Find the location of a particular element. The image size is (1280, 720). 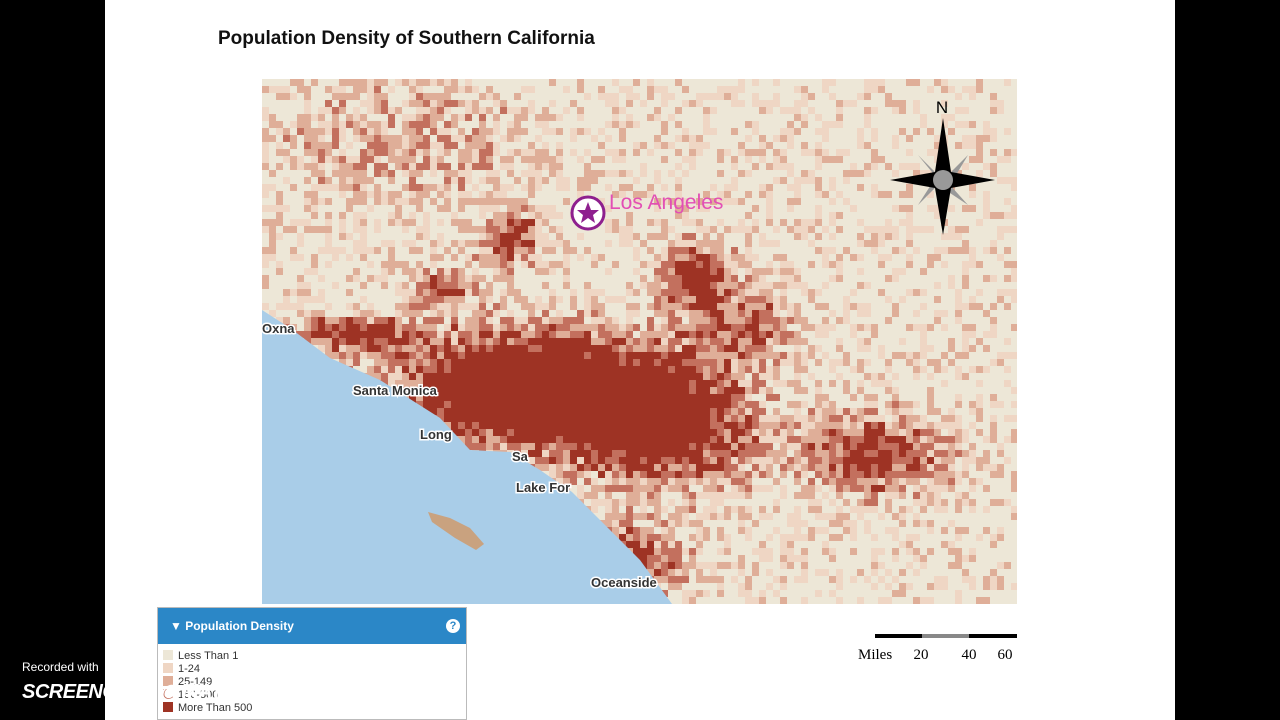

watermark-text: Recorded with is located at coordinates (60, 667).